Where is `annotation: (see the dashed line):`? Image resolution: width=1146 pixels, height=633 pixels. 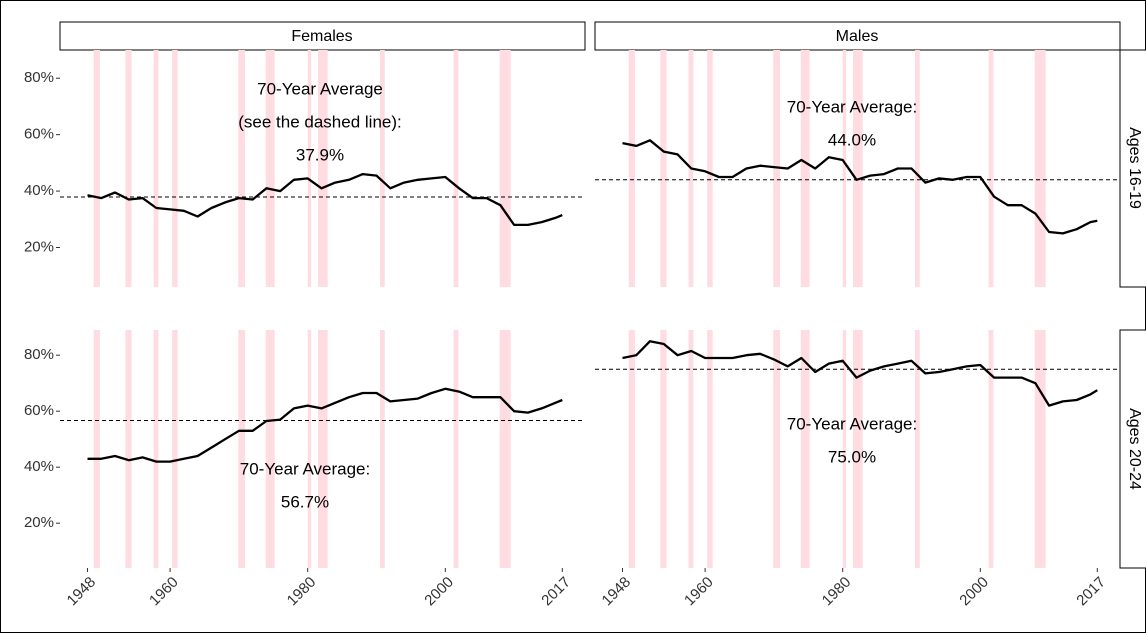 annotation: (see the dashed line): is located at coordinates (320, 121).